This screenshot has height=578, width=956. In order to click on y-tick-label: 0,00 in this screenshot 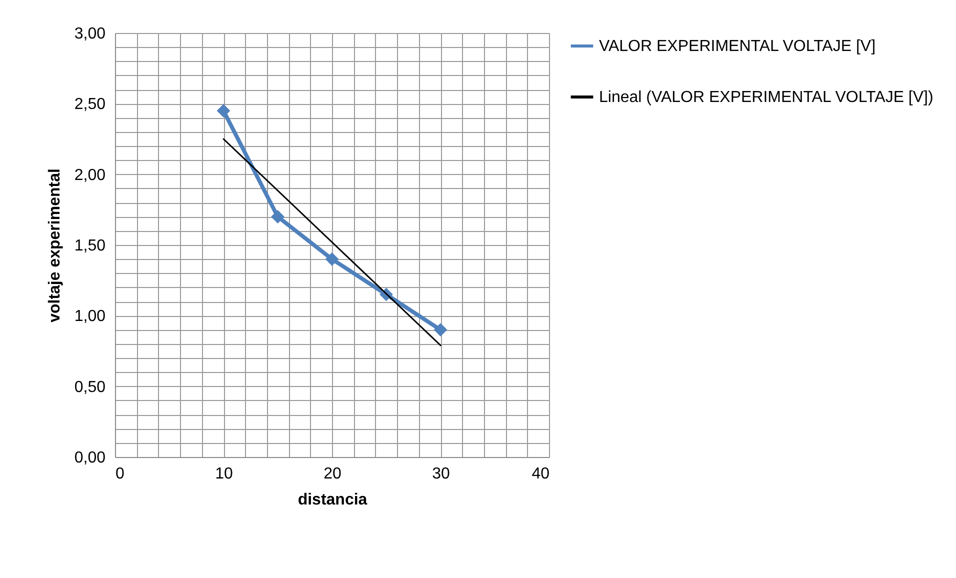, I will do `click(90, 458)`.